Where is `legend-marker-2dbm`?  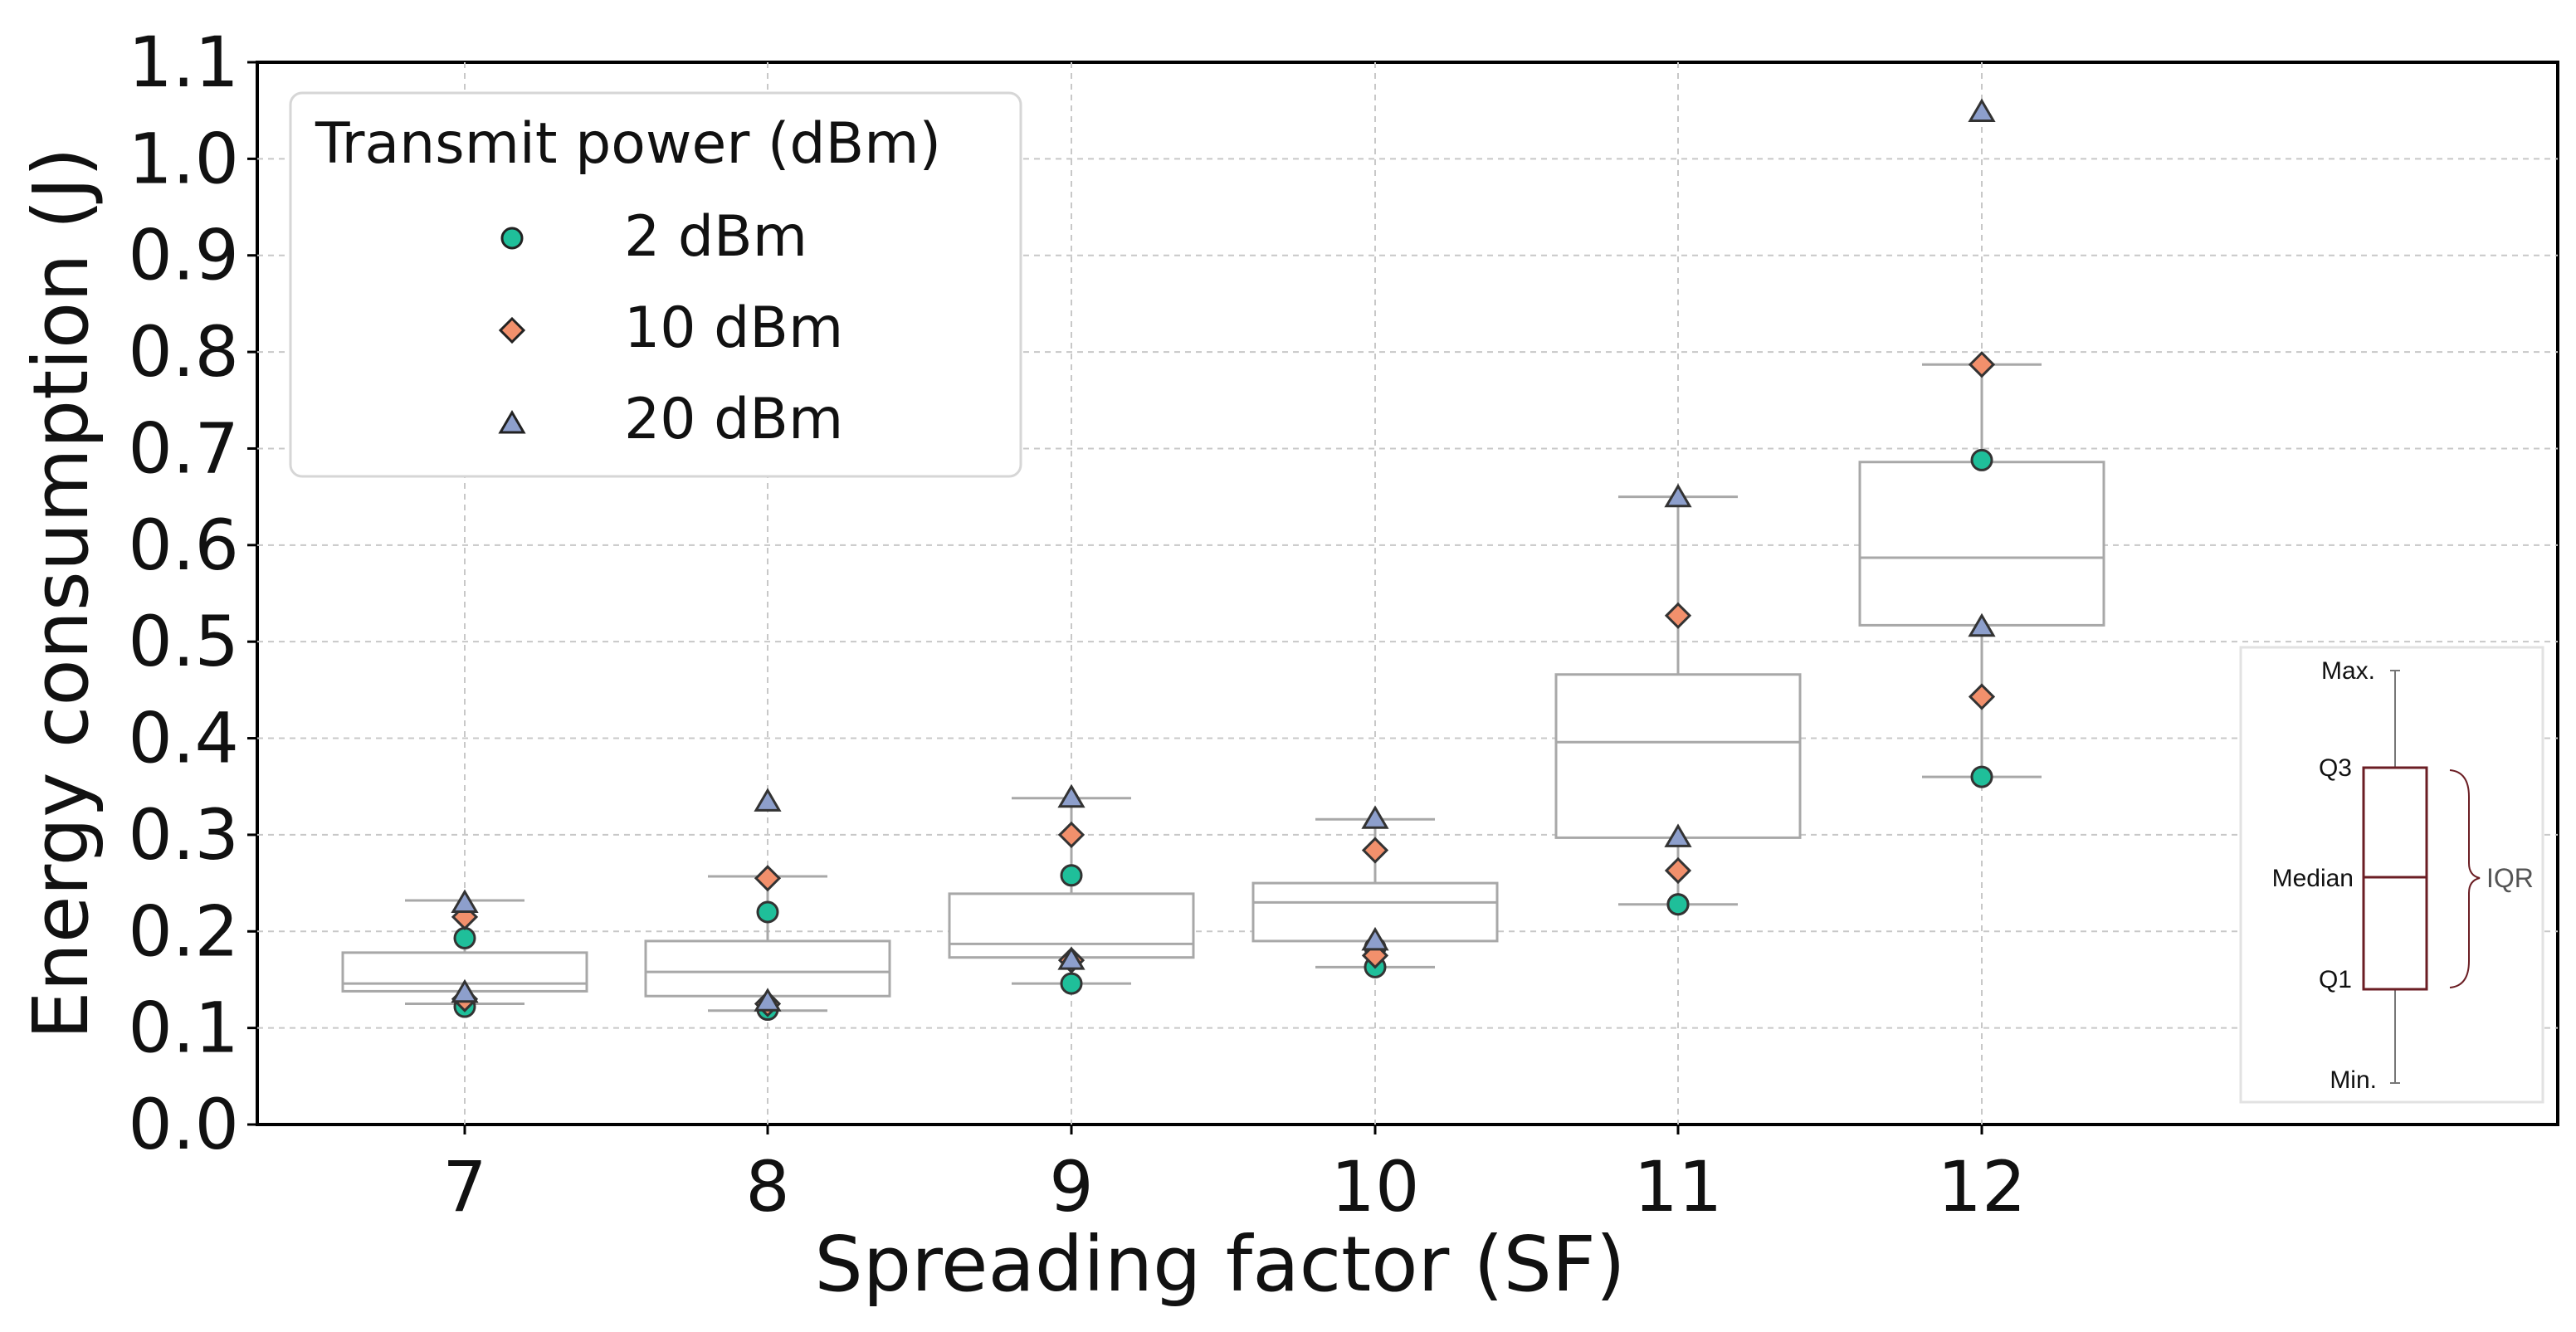
legend-marker-2dbm is located at coordinates (512, 238).